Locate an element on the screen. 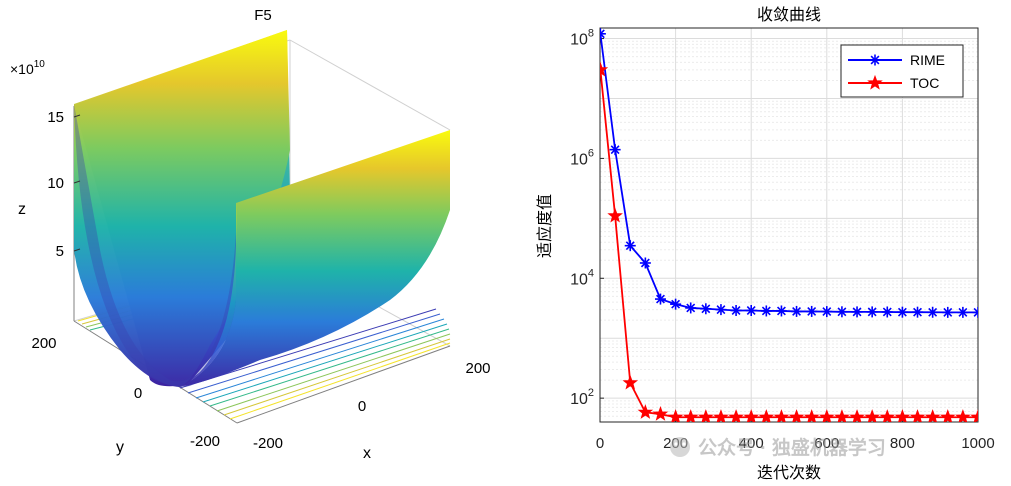 This screenshot has width=1011, height=486. y-tick: 0 is located at coordinates (138, 393).